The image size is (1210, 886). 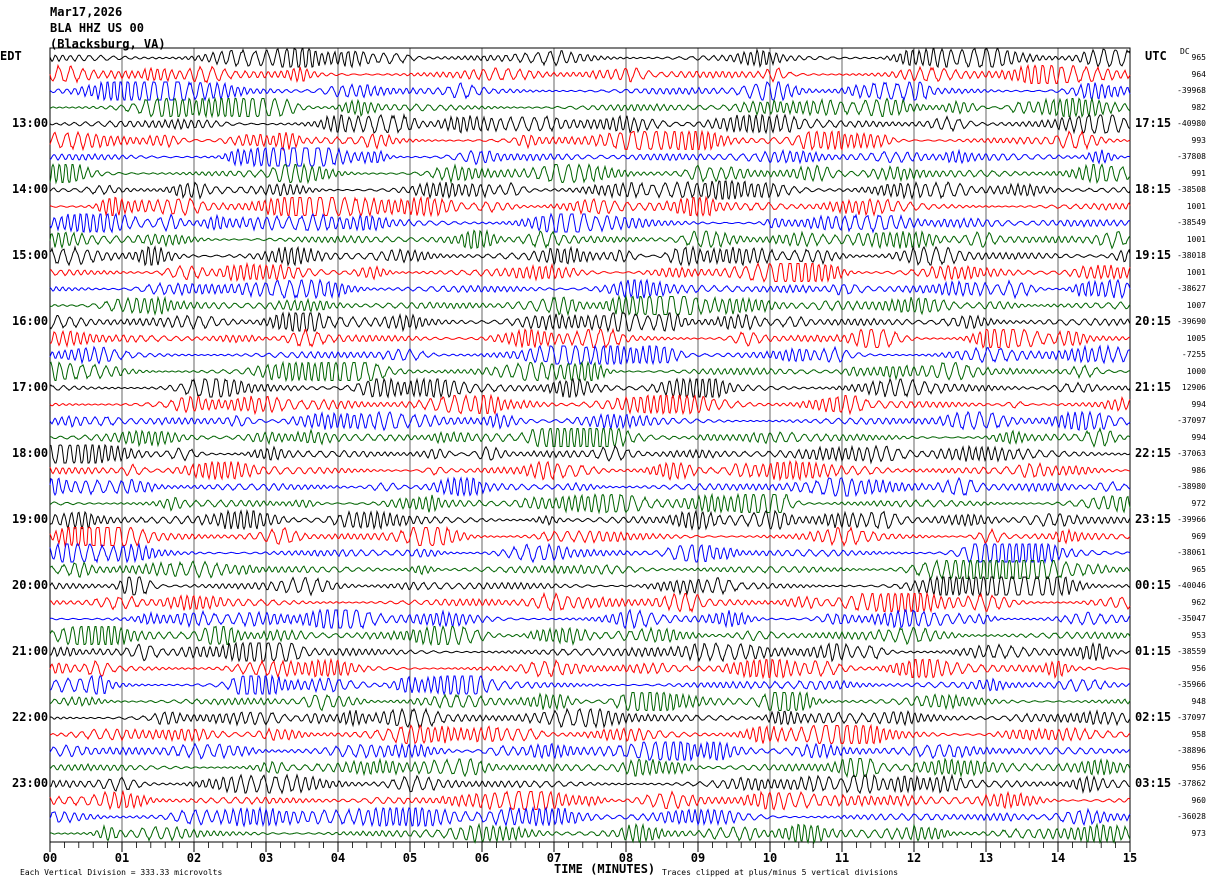 I want to click on dc-offset-label: -38559, so click(x=1191, y=651).